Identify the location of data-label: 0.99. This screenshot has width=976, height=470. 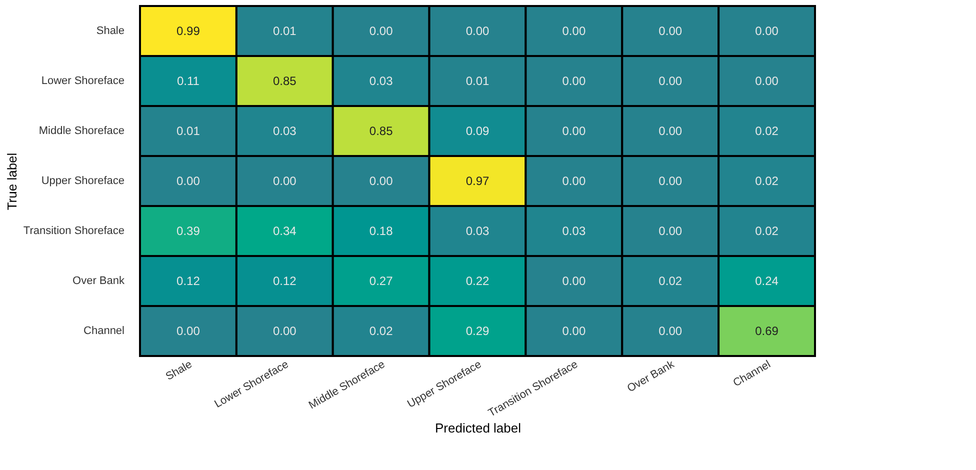
(188, 31).